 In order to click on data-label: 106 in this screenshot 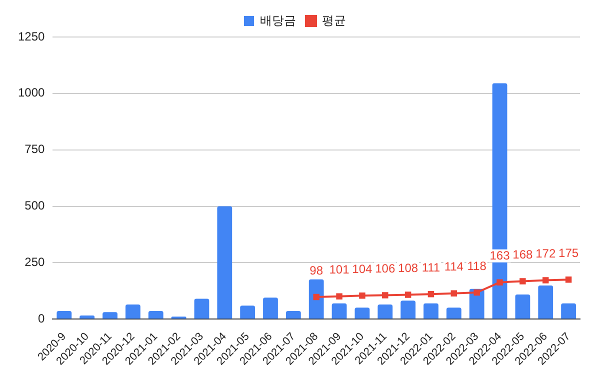, I will do `click(385, 269)`.